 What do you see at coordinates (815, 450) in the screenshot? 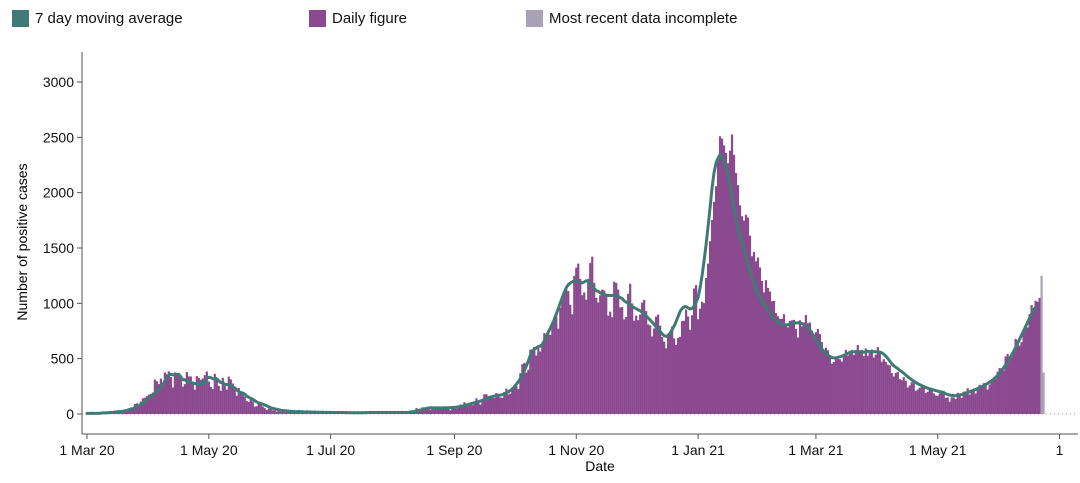
I see `x-tick-label: 1 Mar 21` at bounding box center [815, 450].